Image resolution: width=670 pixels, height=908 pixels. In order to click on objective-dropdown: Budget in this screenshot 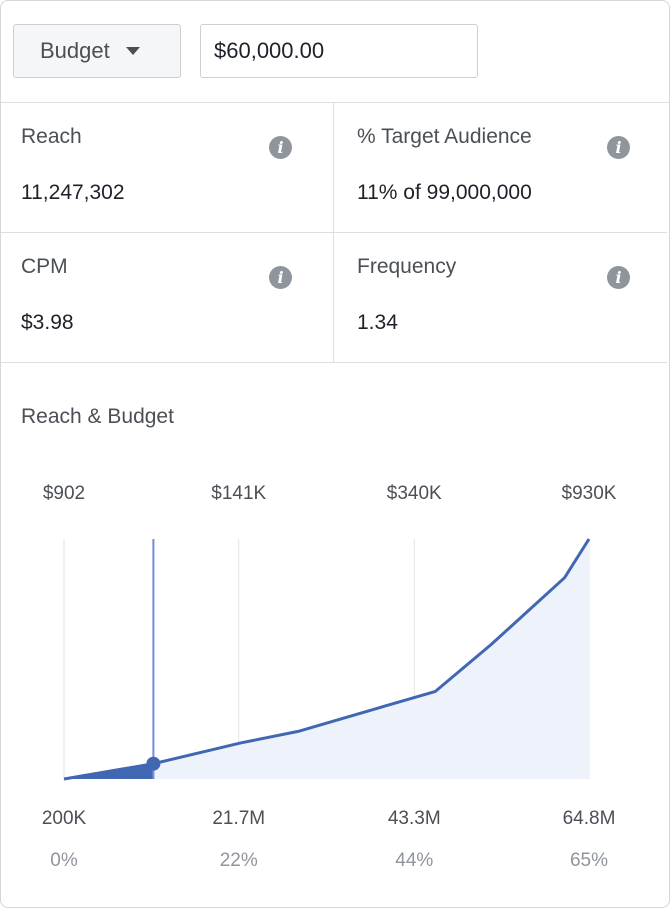, I will do `click(97, 51)`.